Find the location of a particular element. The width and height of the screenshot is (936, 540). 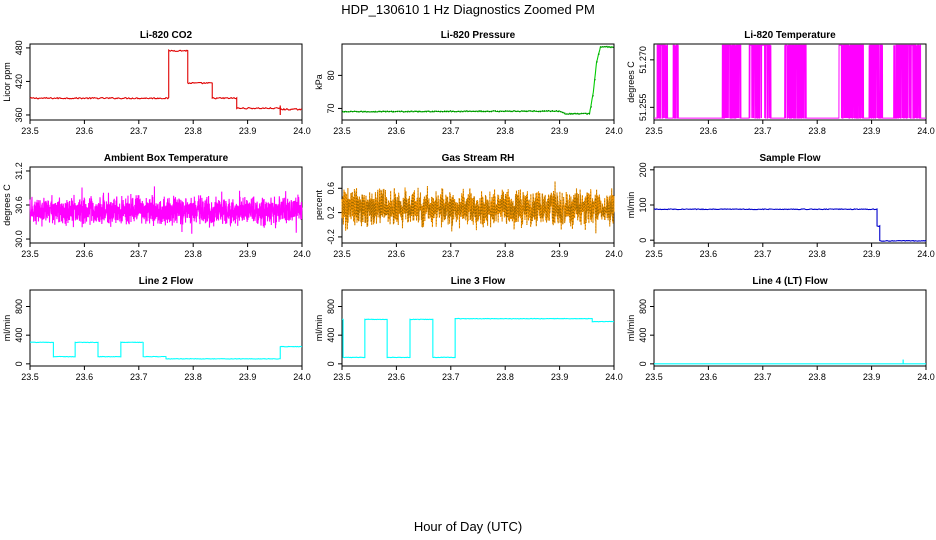

panel-title: Li-820 Pressure is located at coordinates (478, 35).